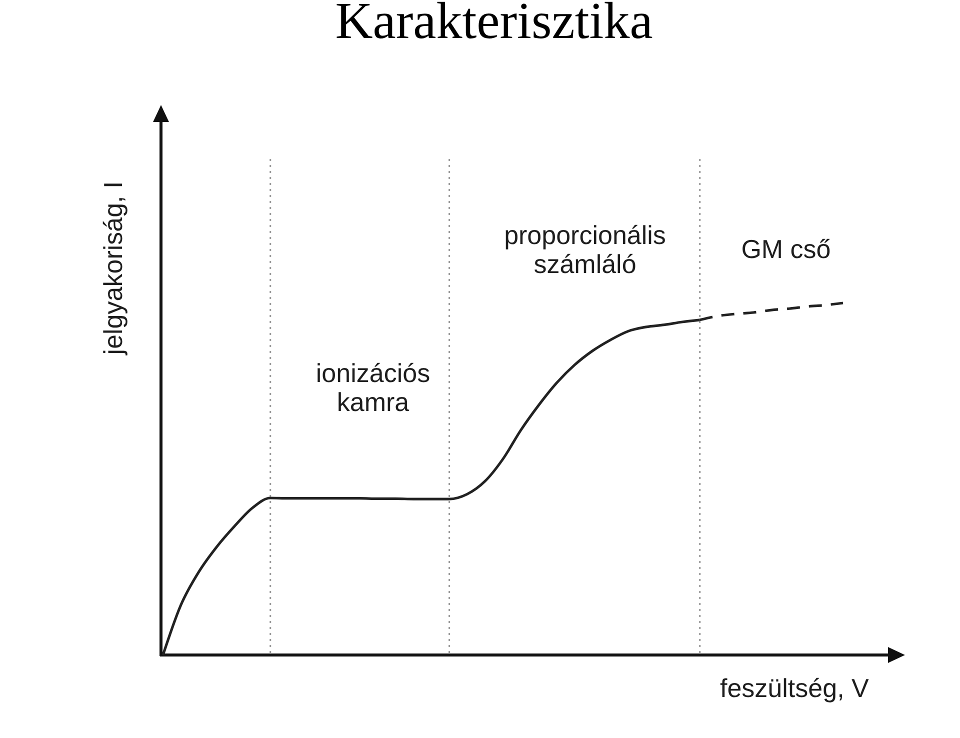 This screenshot has height=738, width=960. Describe the element at coordinates (373, 387) in the screenshot. I see `annotation: ionizációs kamra` at that location.